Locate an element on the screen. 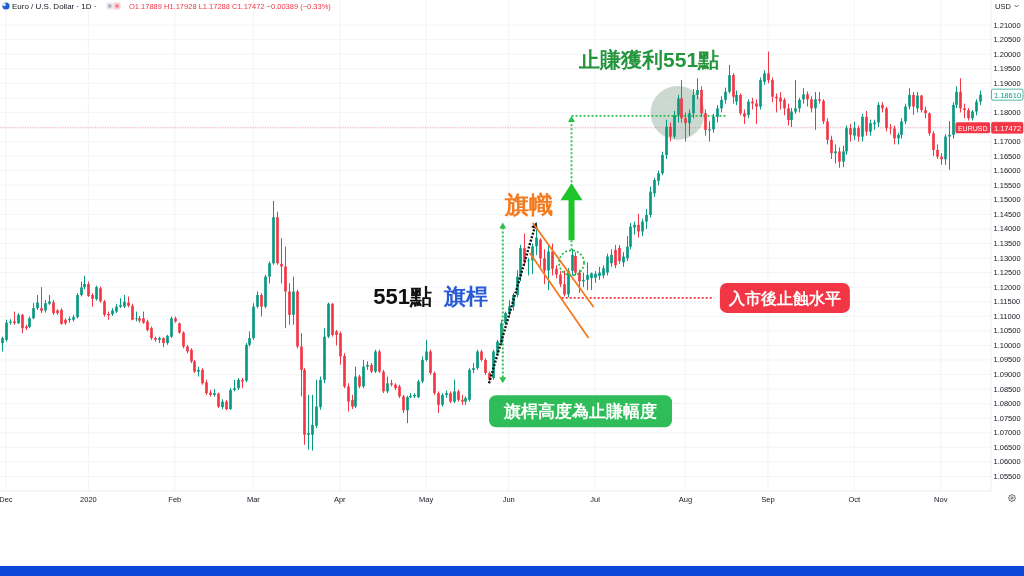 The height and width of the screenshot is (576, 1024). ref-line-label: 止賺獲利551點 is located at coordinates (649, 59).